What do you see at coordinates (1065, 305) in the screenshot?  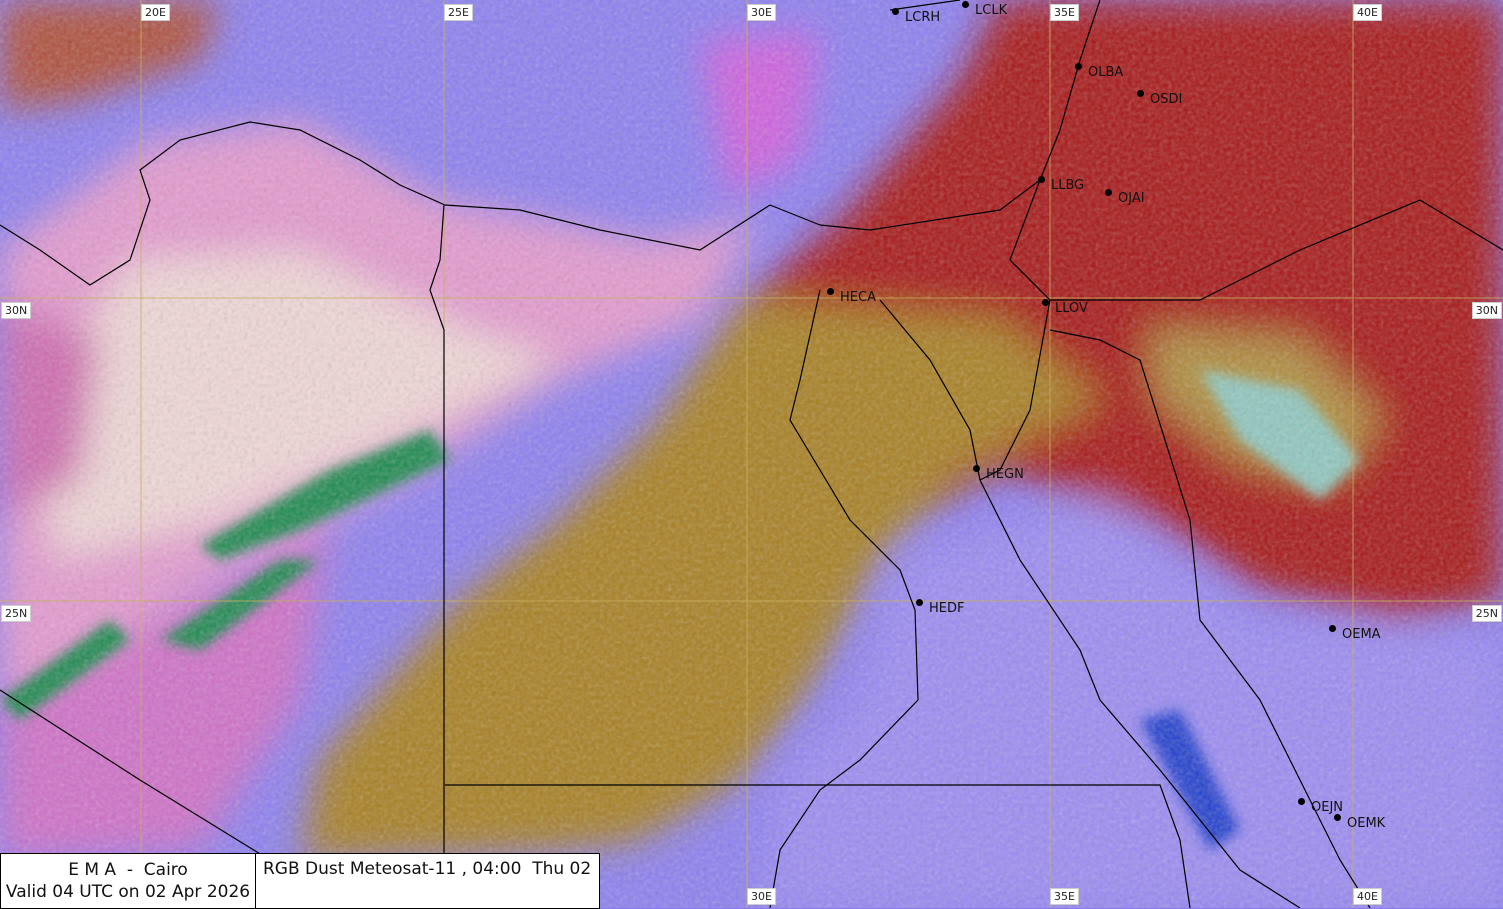 I see `station-llov: LLOV` at bounding box center [1065, 305].